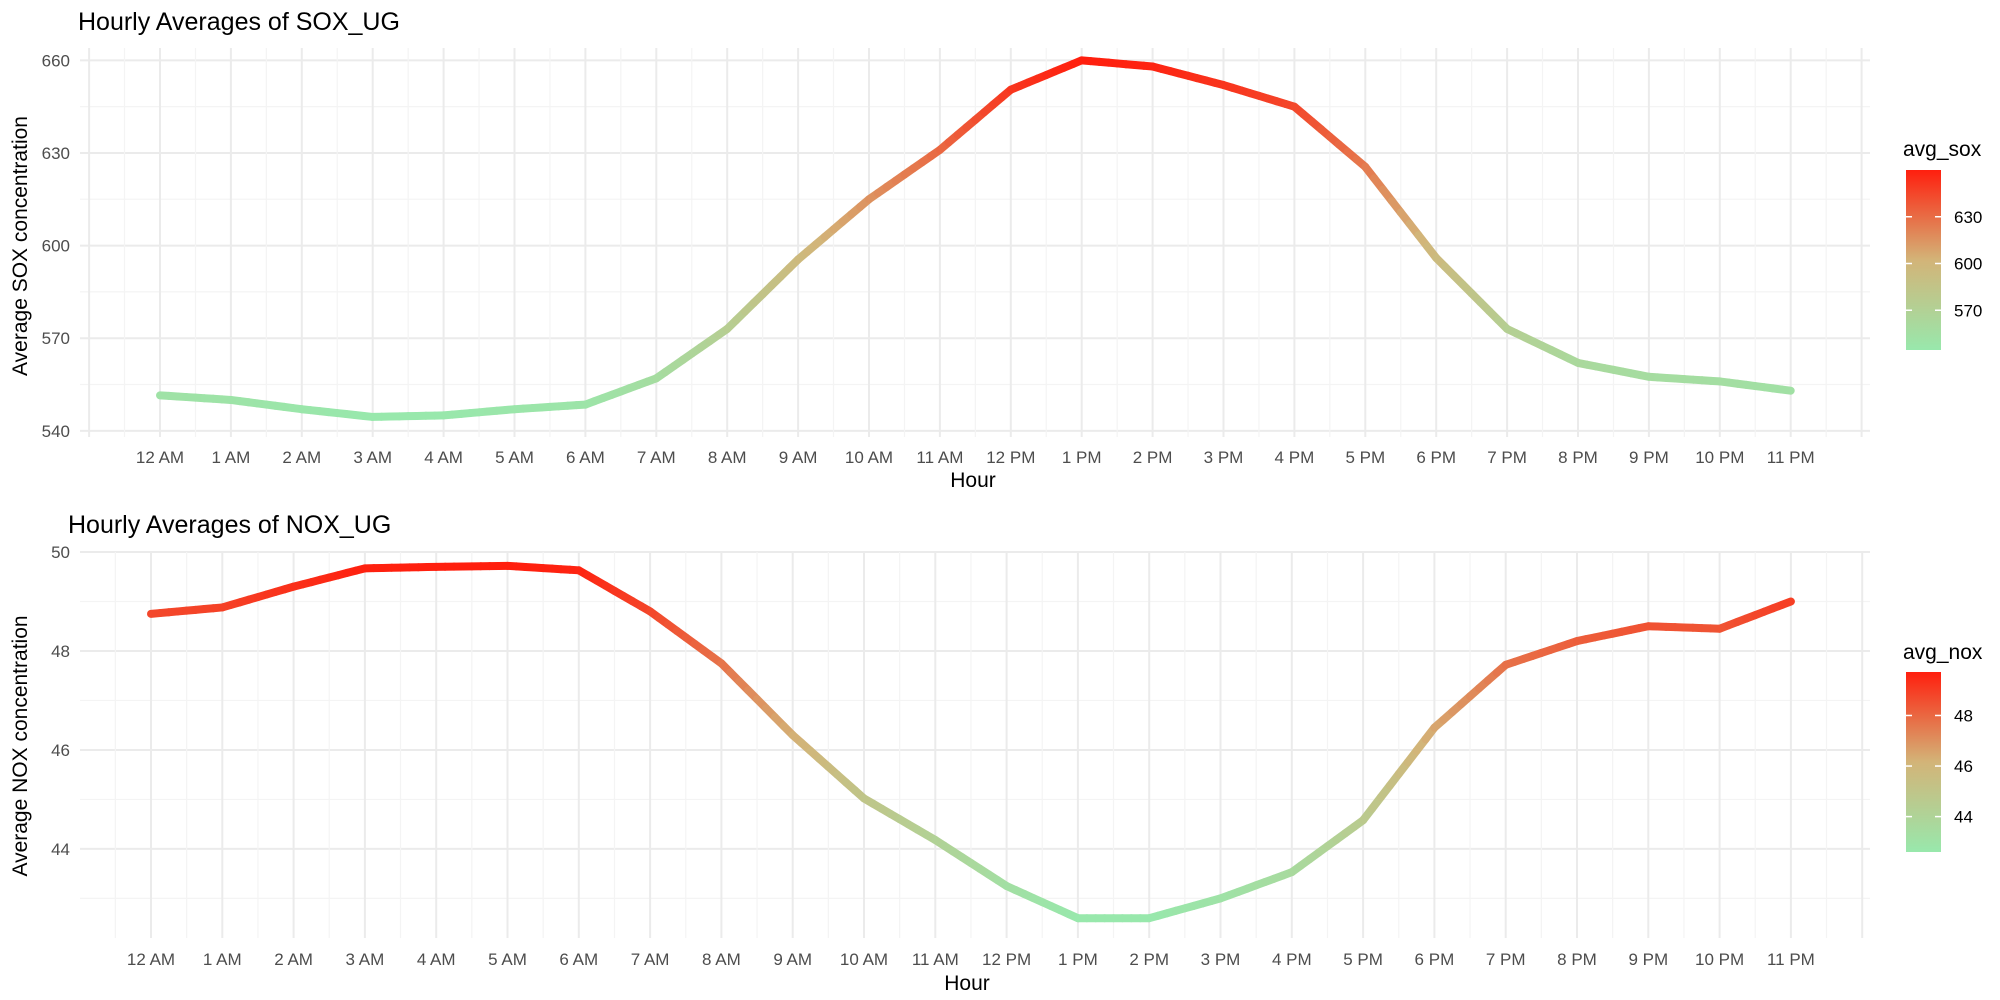 The height and width of the screenshot is (1000, 2000). Describe the element at coordinates (231, 457) in the screenshot. I see `sox-x-tick-label: 1 AM` at that location.